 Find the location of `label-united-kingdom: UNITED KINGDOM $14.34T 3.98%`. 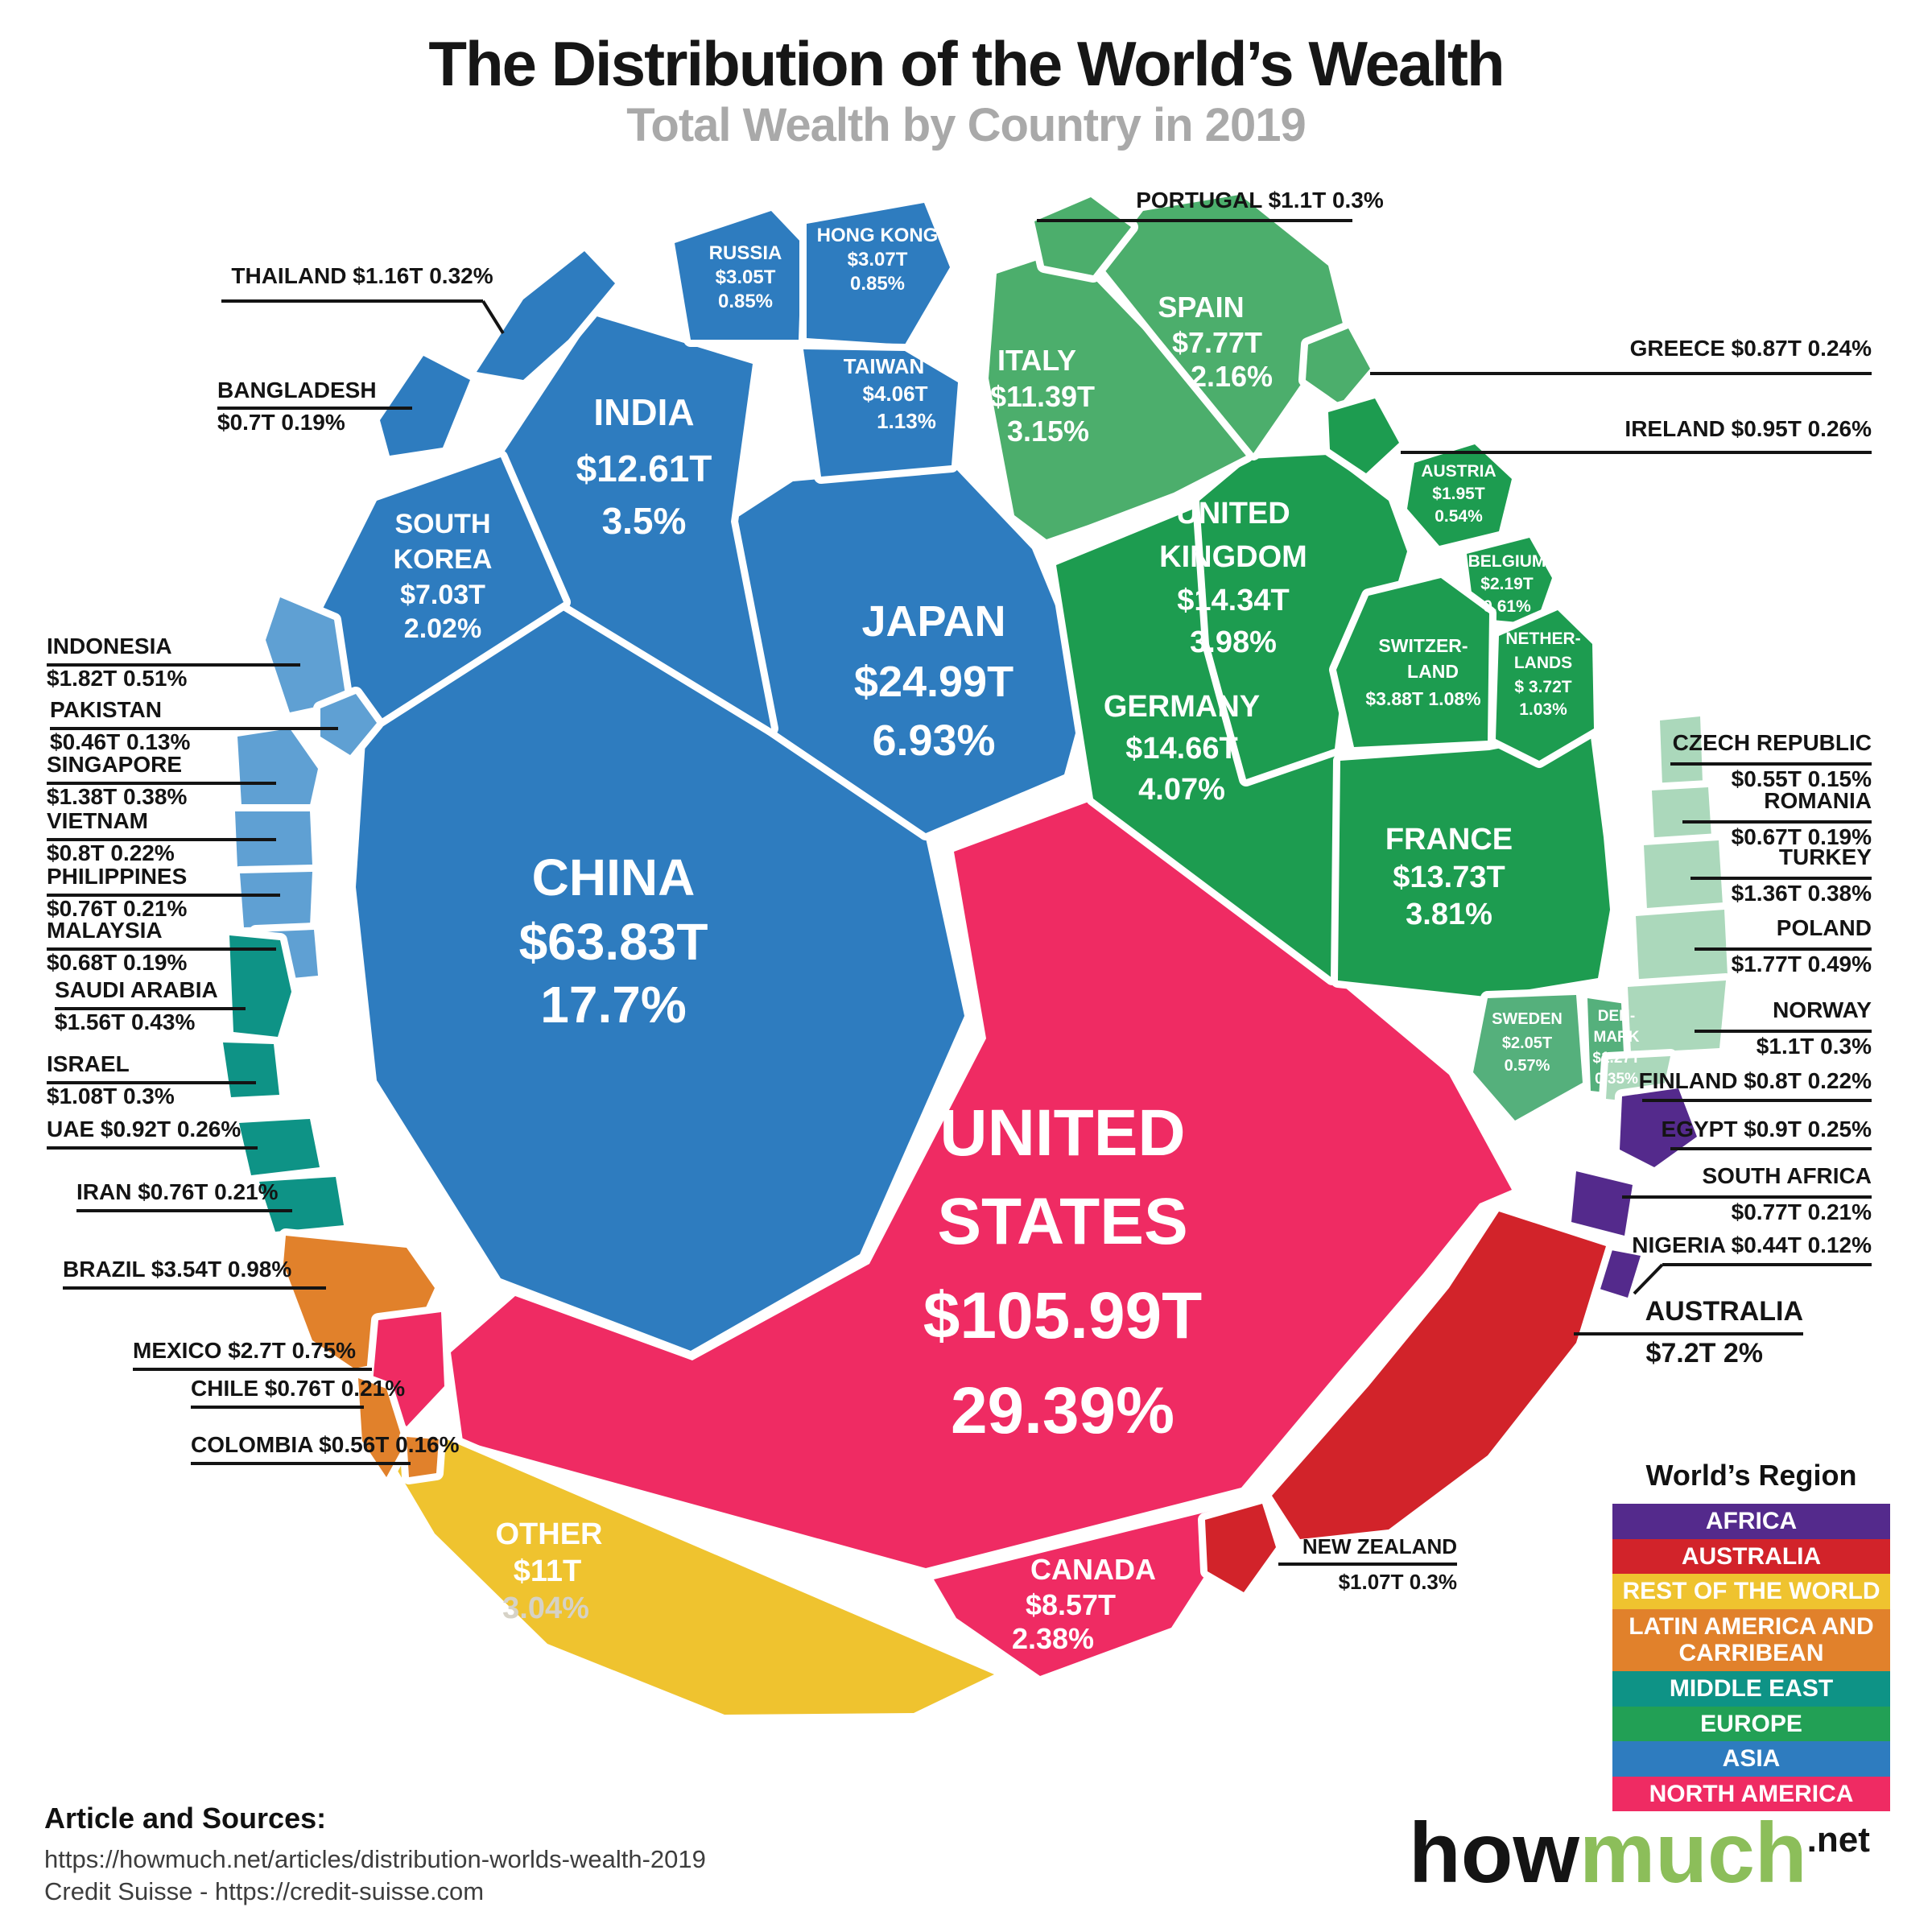

label-united-kingdom: UNITED KINGDOM $14.34T 3.98% is located at coordinates (1233, 578).